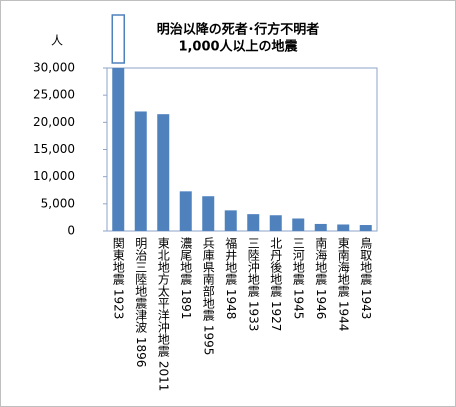 The image size is (456, 407). What do you see at coordinates (57, 41) in the screenshot?
I see `y-axis-label: 人` at bounding box center [57, 41].